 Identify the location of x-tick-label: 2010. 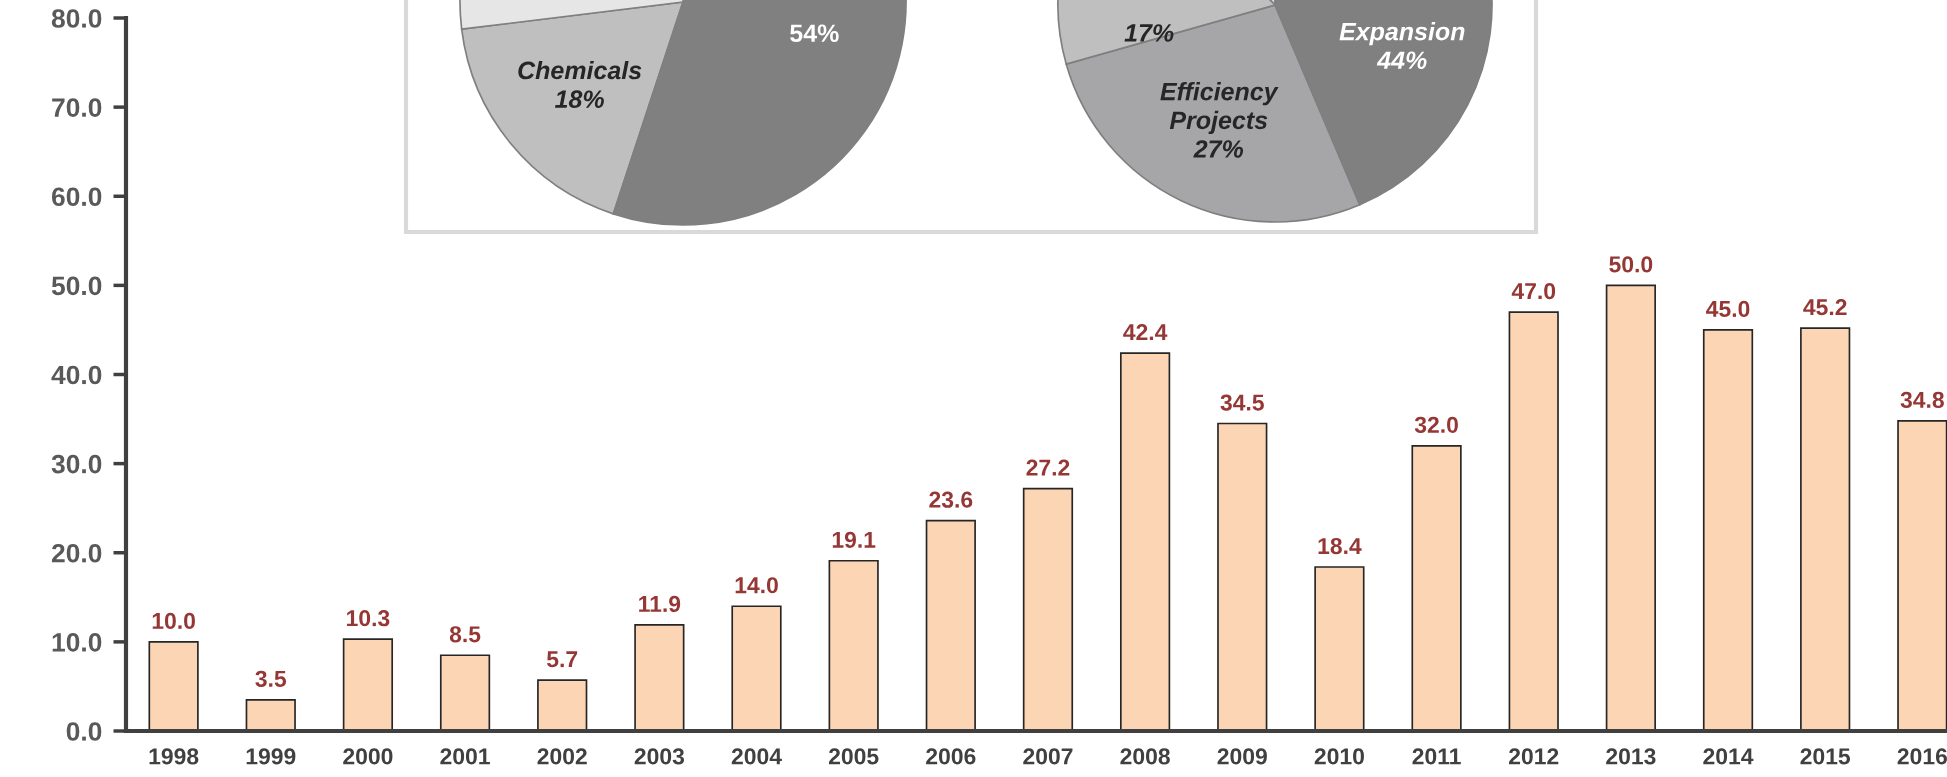
(1339, 756).